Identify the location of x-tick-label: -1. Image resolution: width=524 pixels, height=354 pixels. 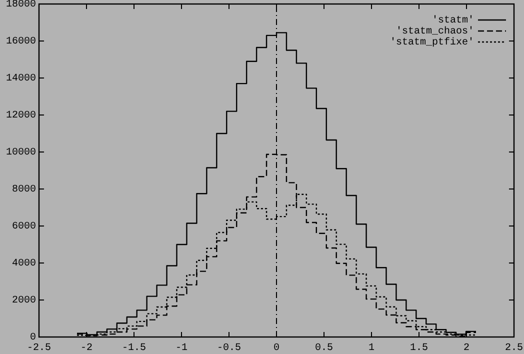
(181, 348).